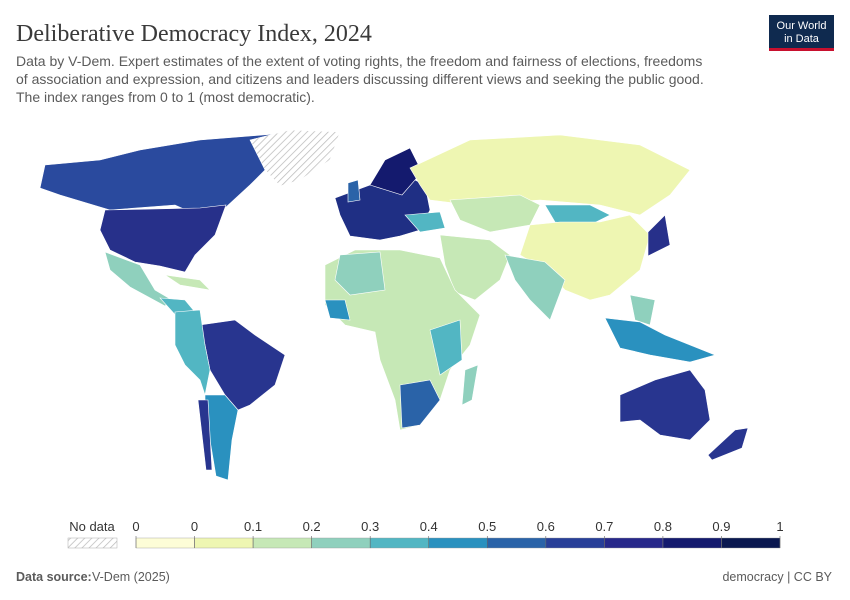  I want to click on legend-no-data-swatch, so click(92, 543).